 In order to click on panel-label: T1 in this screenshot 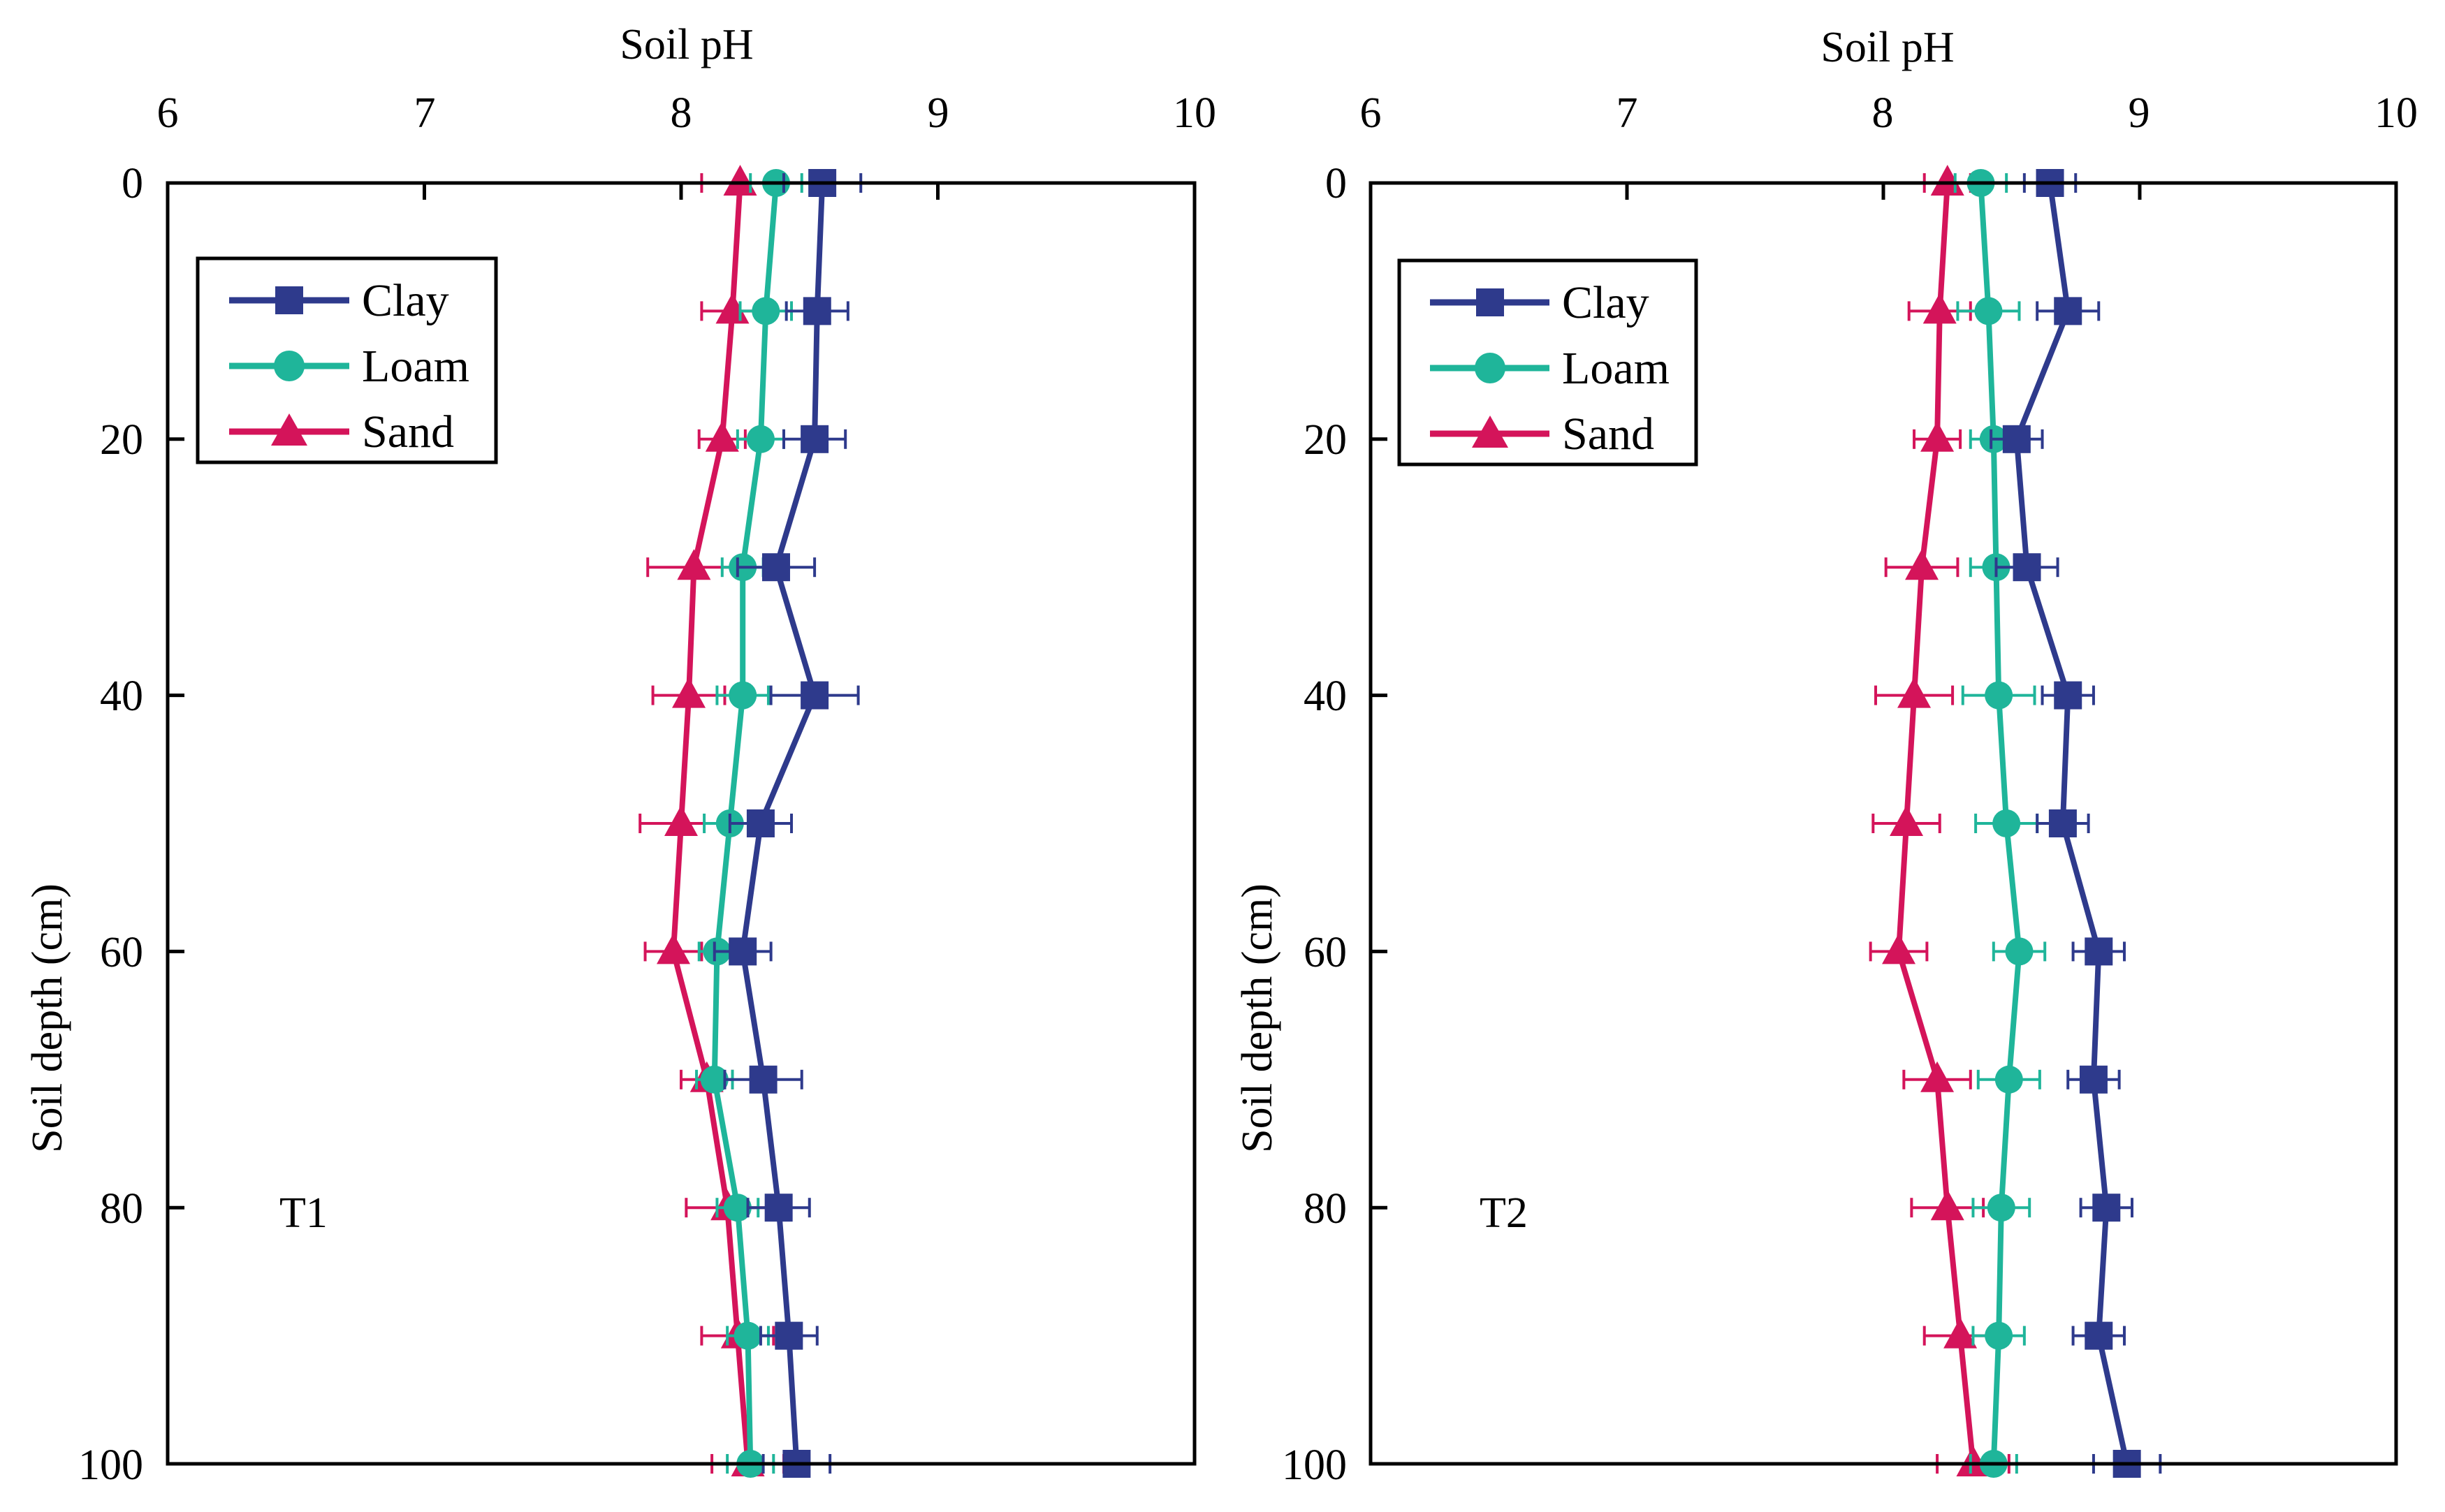, I will do `click(304, 1213)`.